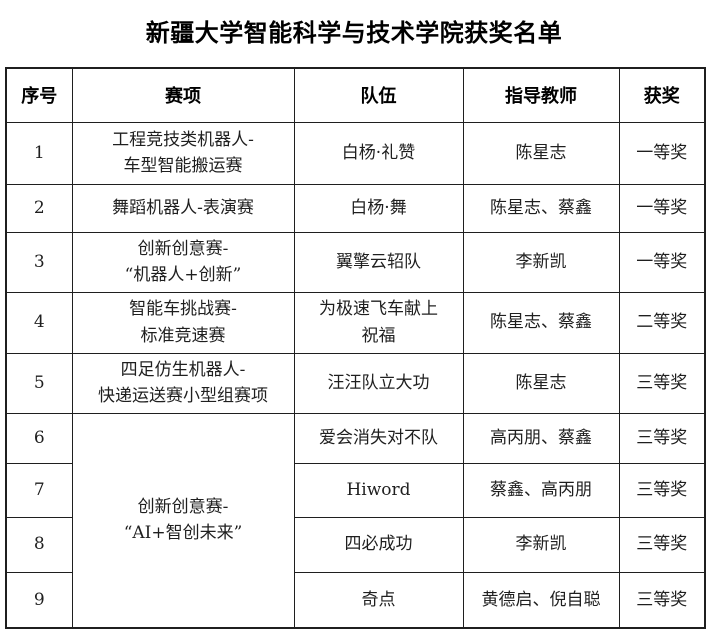  Describe the element at coordinates (541, 95) in the screenshot. I see `header-cell-advisors: 指导教师` at that location.